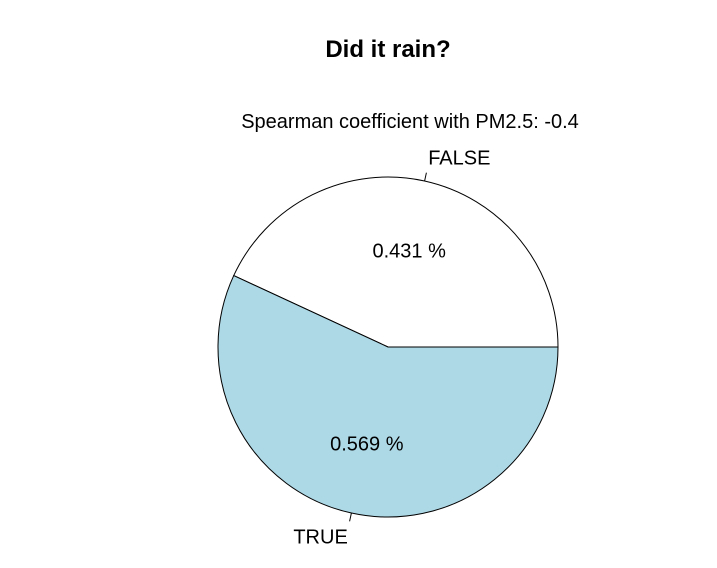 The height and width of the screenshot is (568, 717). I want to click on slice-value-label-true: 0.569 %, so click(367, 444).